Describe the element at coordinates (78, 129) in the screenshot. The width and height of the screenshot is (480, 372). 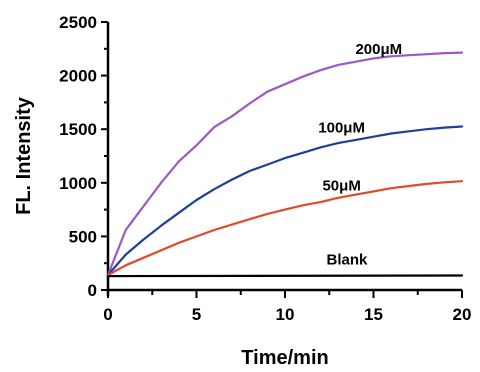
I see `y-tick-label: 1500` at that location.